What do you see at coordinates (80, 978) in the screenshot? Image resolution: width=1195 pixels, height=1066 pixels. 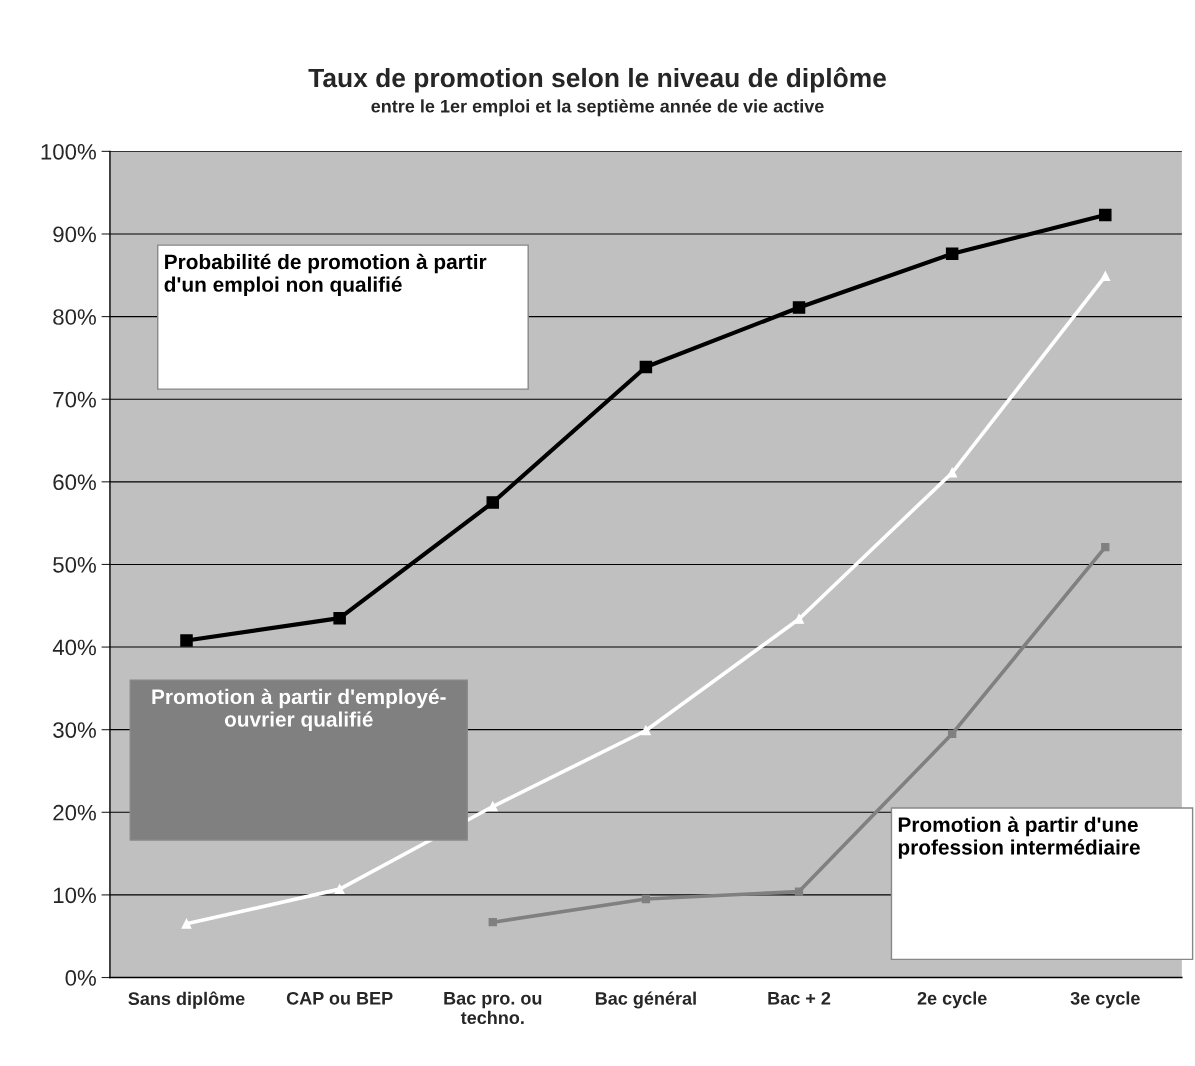 I see `y-tick-label: 0%` at bounding box center [80, 978].